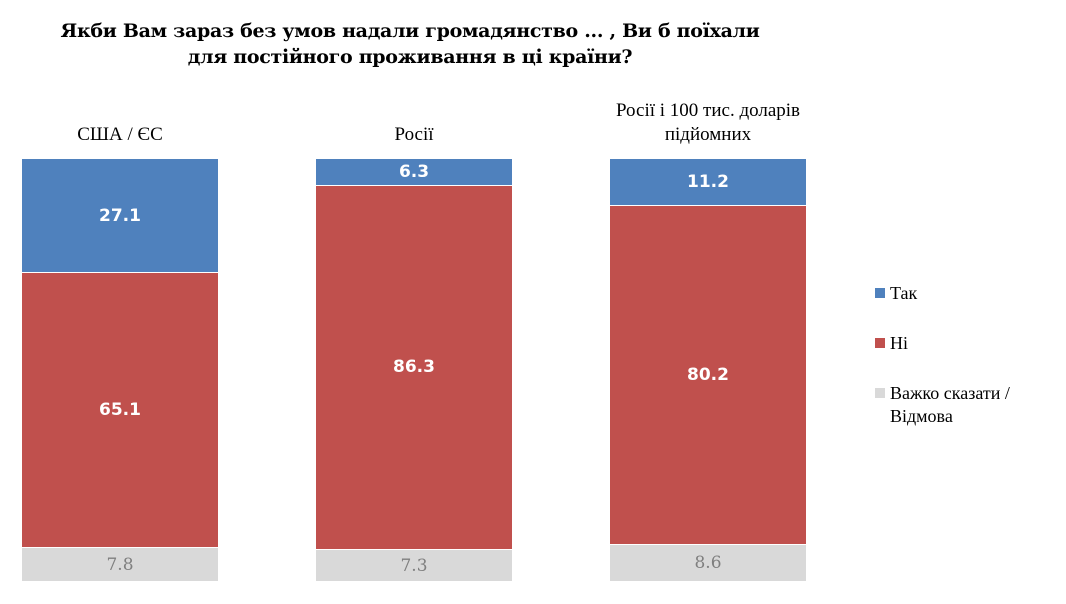 The image size is (1066, 604). What do you see at coordinates (921, 416) in the screenshot?
I see `legend-label: Відмова` at bounding box center [921, 416].